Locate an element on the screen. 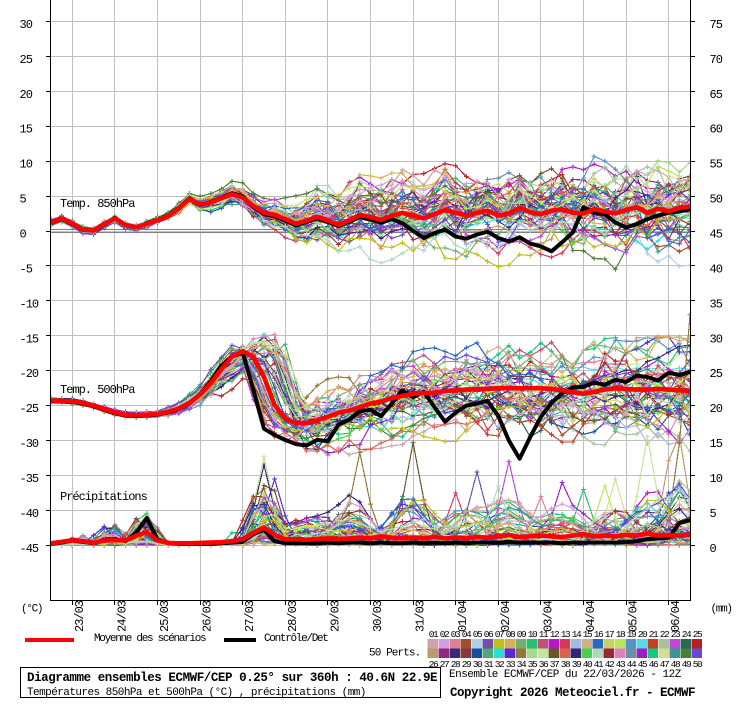 The width and height of the screenshot is (740, 705). svg-text: -10 is located at coordinates (29, 304).